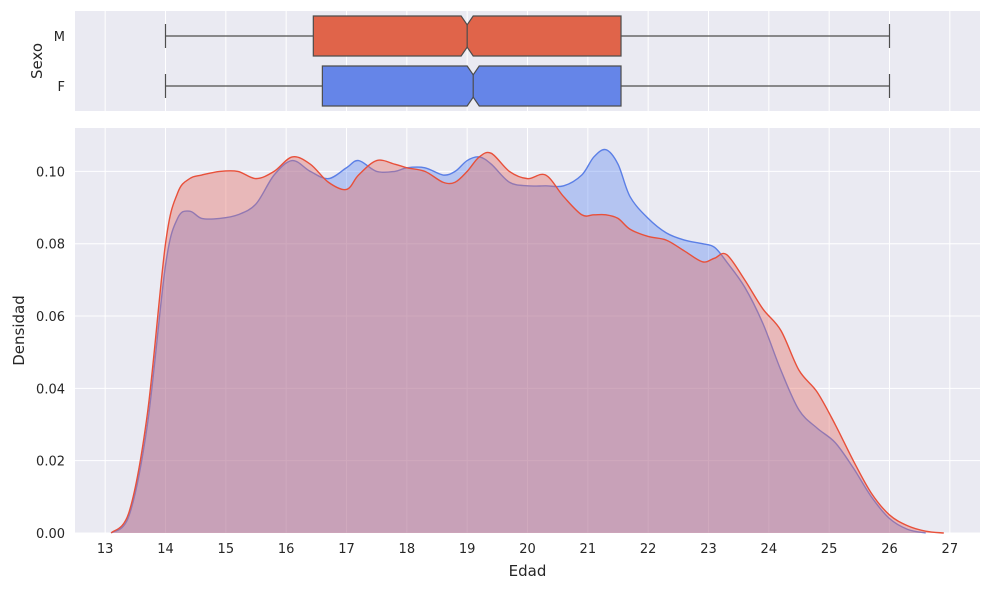  I want to click on density-y-tick-labels: 0.00 0.02 0.04 0.06 0.08 0.10, so click(50, 353).